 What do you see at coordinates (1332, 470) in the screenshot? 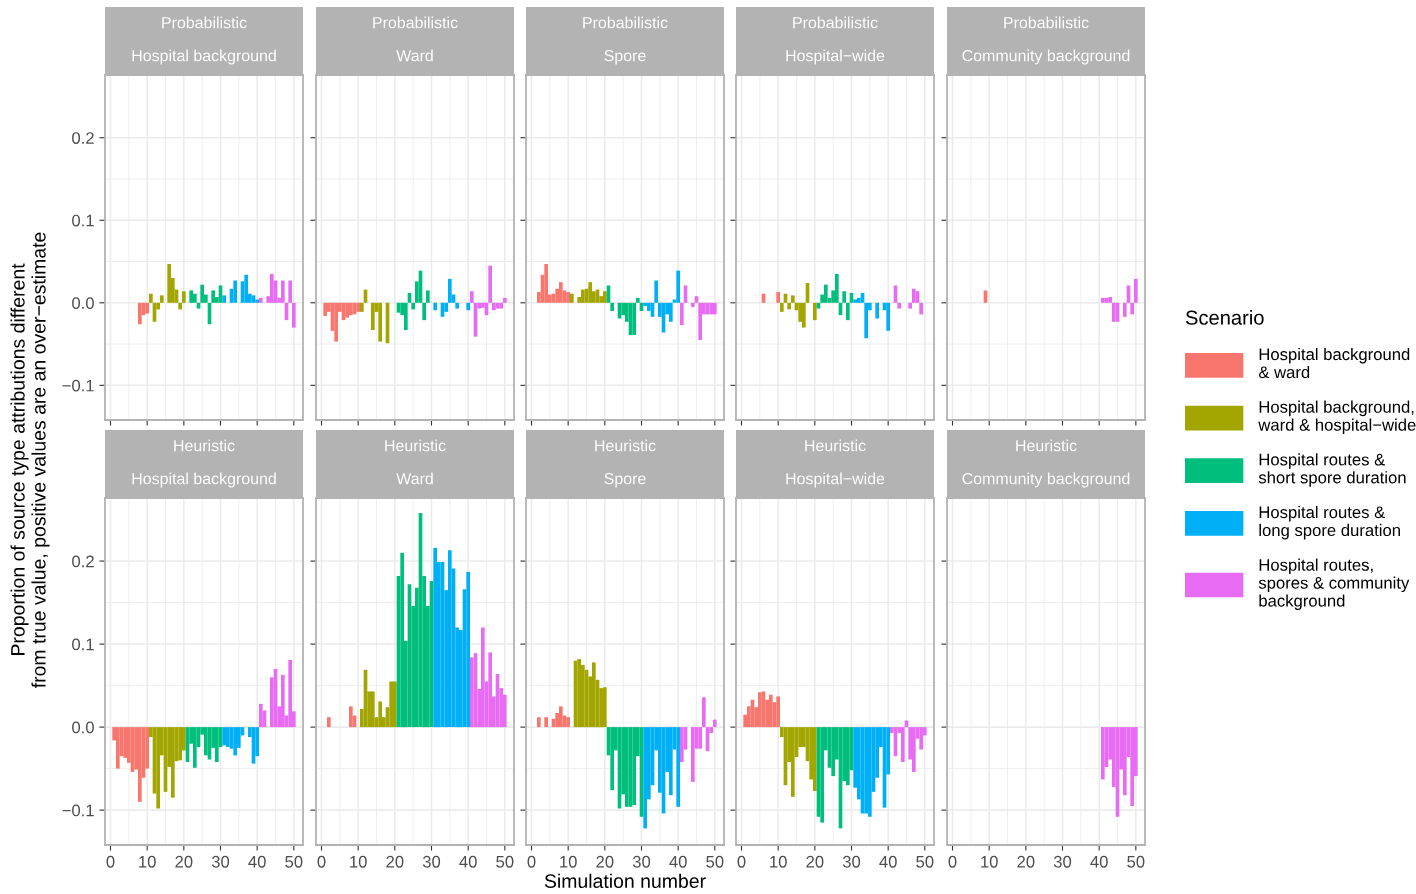
I see `legend-label: Hospital routes & short spore duration` at bounding box center [1332, 470].